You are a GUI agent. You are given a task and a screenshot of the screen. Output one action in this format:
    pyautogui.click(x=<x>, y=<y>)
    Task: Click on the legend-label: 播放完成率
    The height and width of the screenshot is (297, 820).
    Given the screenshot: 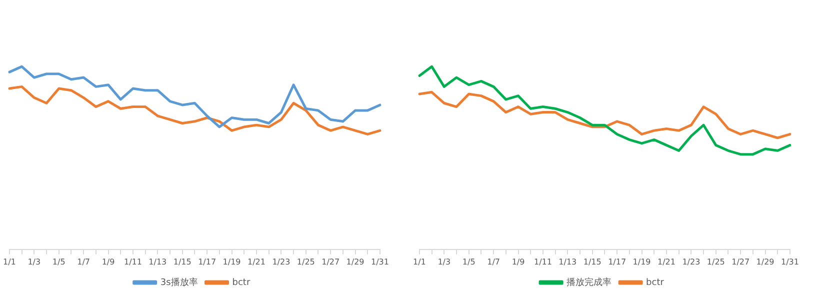 What is the action you would take?
    pyautogui.click(x=589, y=282)
    